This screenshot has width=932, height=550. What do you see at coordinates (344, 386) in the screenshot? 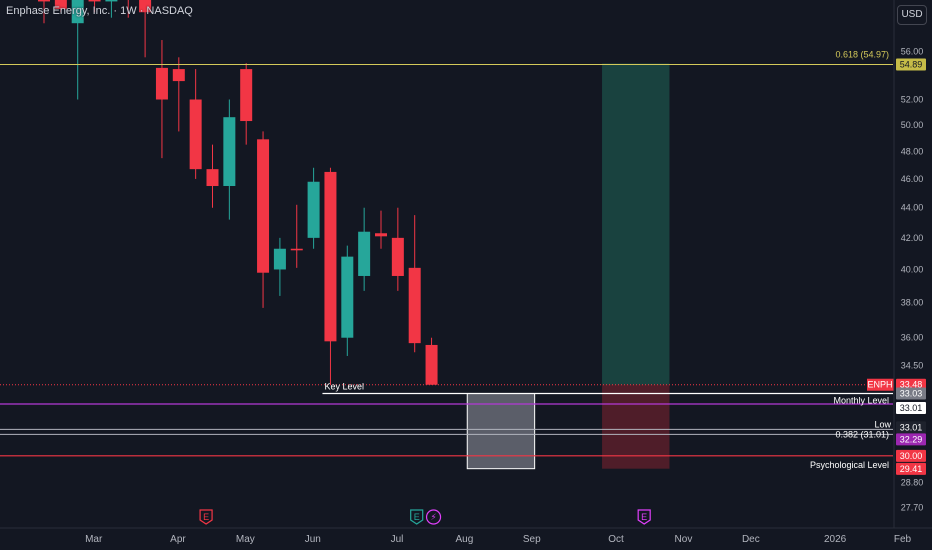
I see `key-level-label: Key Level` at bounding box center [344, 386].